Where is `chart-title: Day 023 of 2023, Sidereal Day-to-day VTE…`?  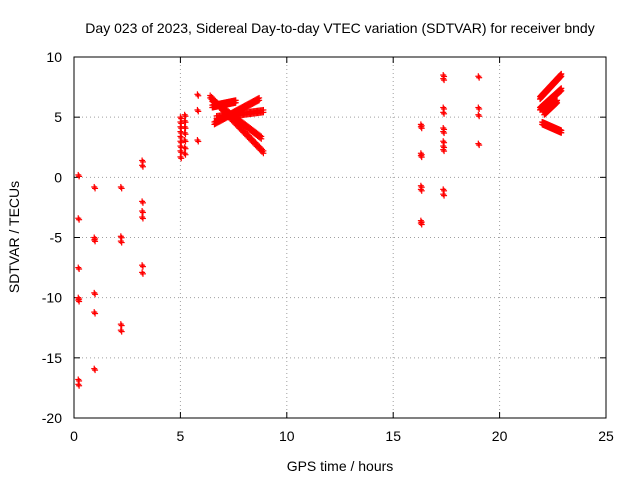
chart-title: Day 023 of 2023, Sidereal Day-to-day VTE… is located at coordinates (339, 28).